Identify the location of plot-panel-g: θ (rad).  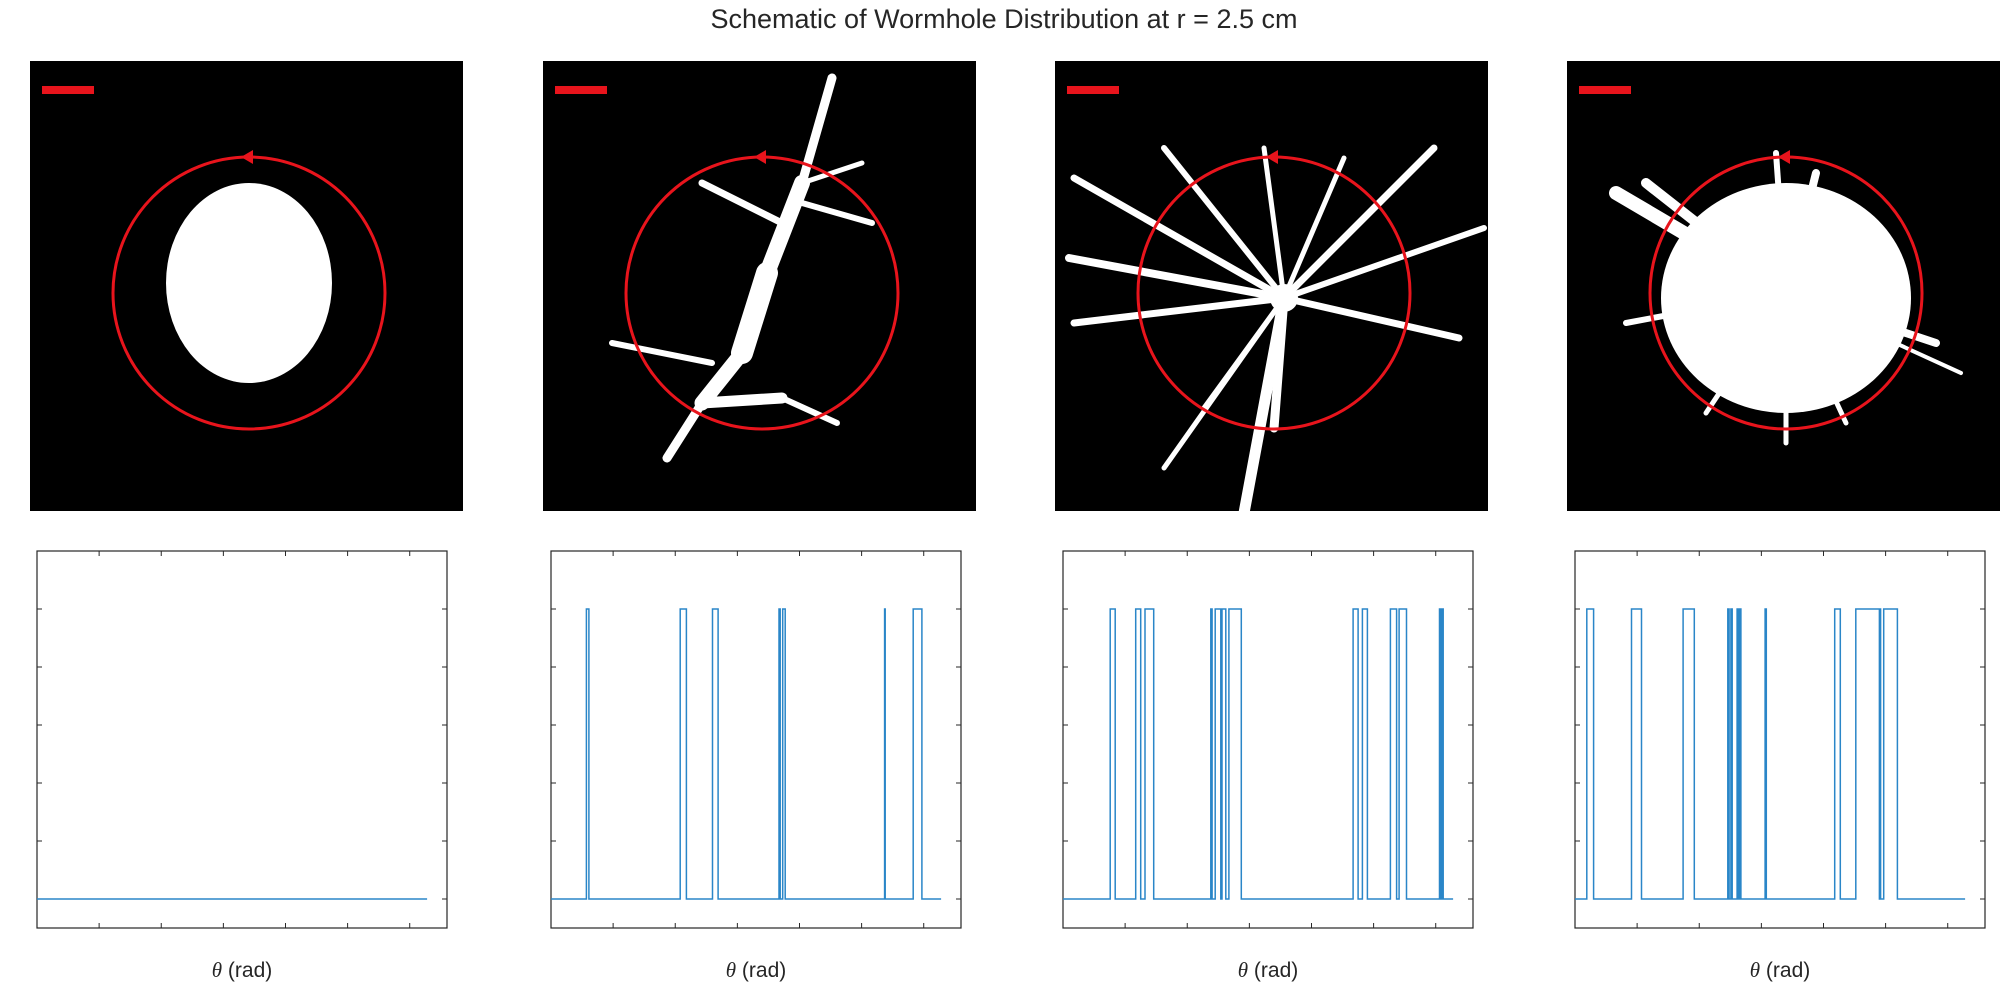
(1268, 766).